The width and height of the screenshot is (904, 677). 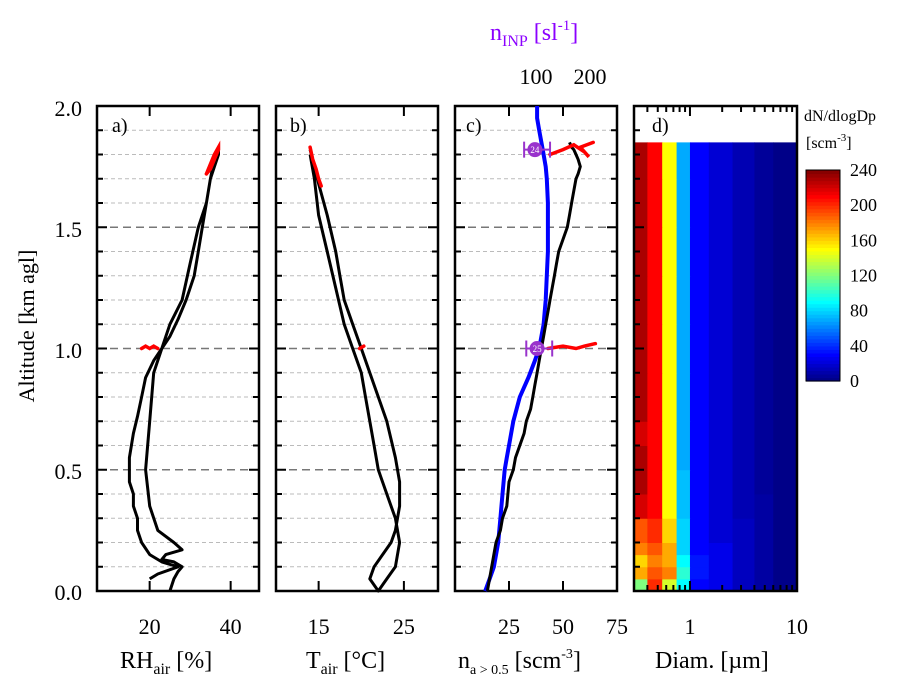 I want to click on panel-label-b: b), so click(x=298, y=126).